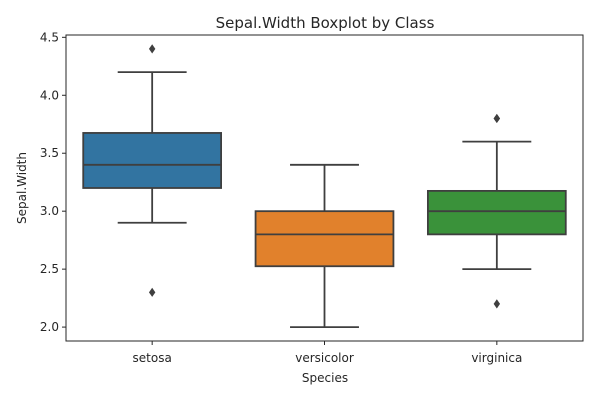 The width and height of the screenshot is (600, 400). I want to click on y-axis: 2.0 2.5 3.0 3.5 4.0 4.5, so click(53, 182).